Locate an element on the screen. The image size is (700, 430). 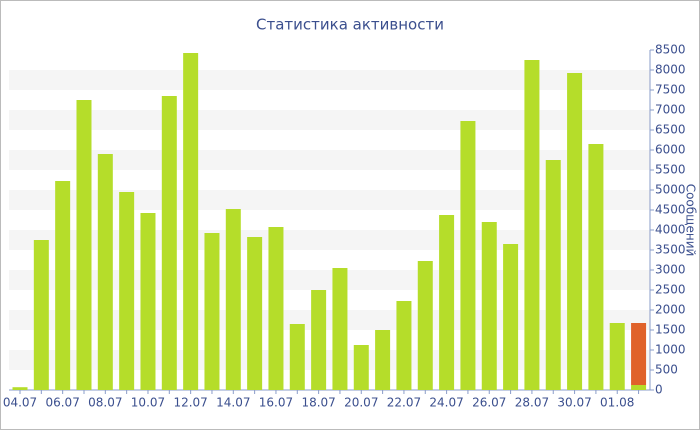
y-tick-label: 8500 is located at coordinates (670, 50).